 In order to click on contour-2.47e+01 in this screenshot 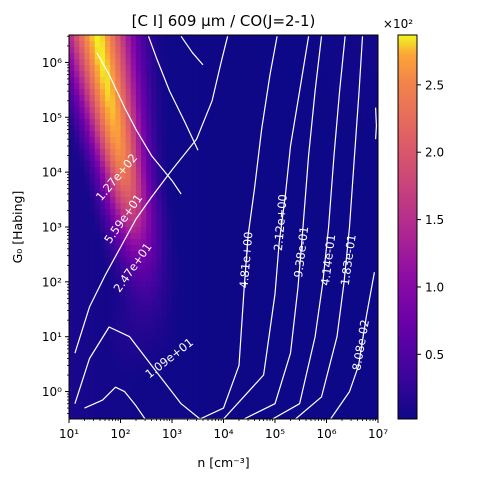, I will do `click(192, 50)`.